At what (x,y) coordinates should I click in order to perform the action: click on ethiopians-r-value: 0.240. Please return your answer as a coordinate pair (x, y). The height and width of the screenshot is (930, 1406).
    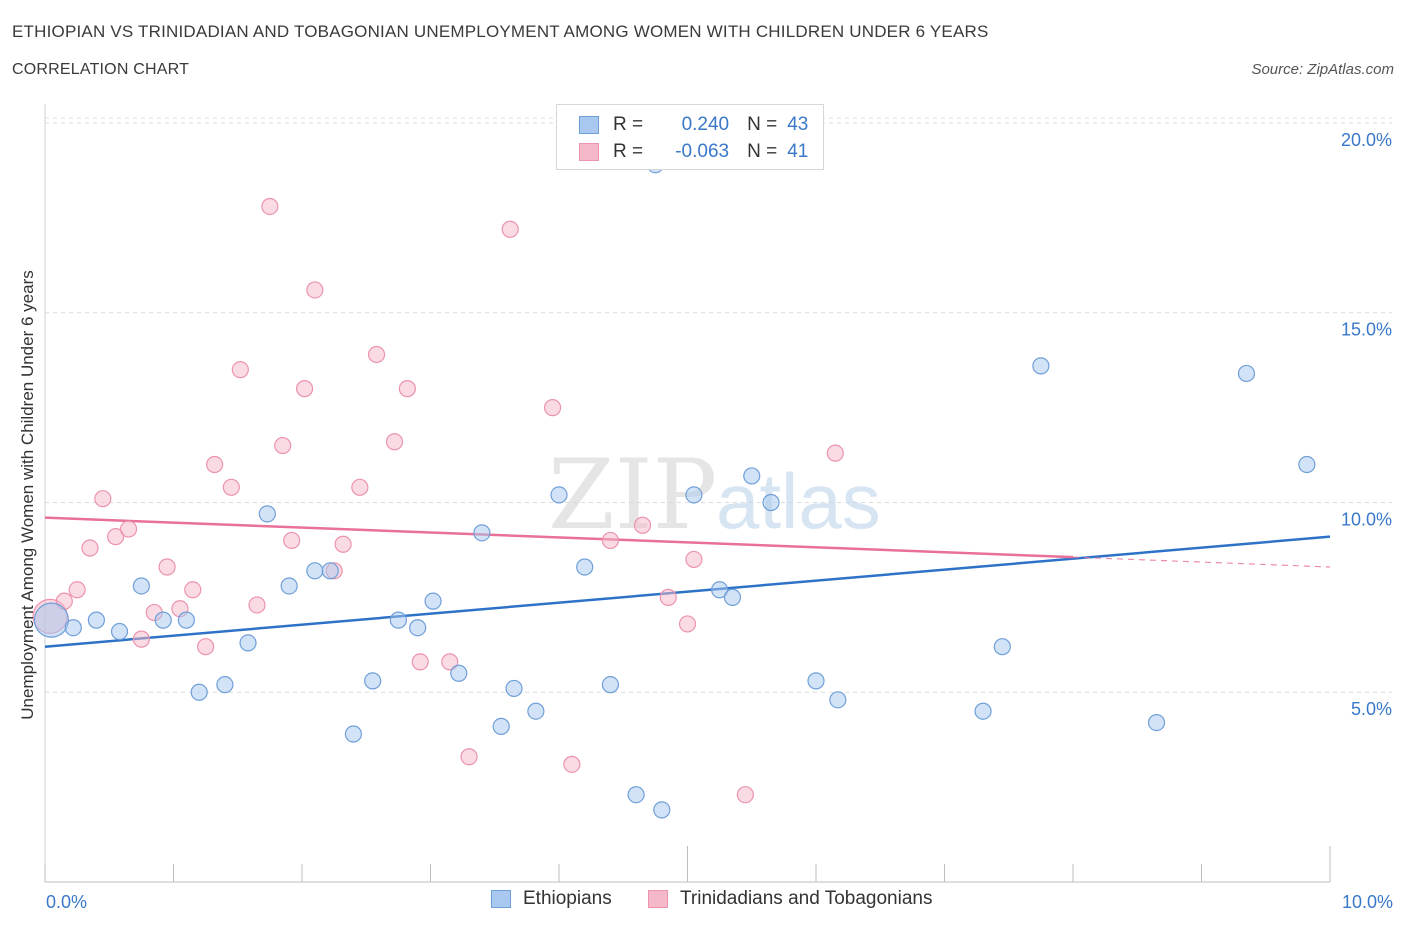
    Looking at the image, I should click on (705, 124).